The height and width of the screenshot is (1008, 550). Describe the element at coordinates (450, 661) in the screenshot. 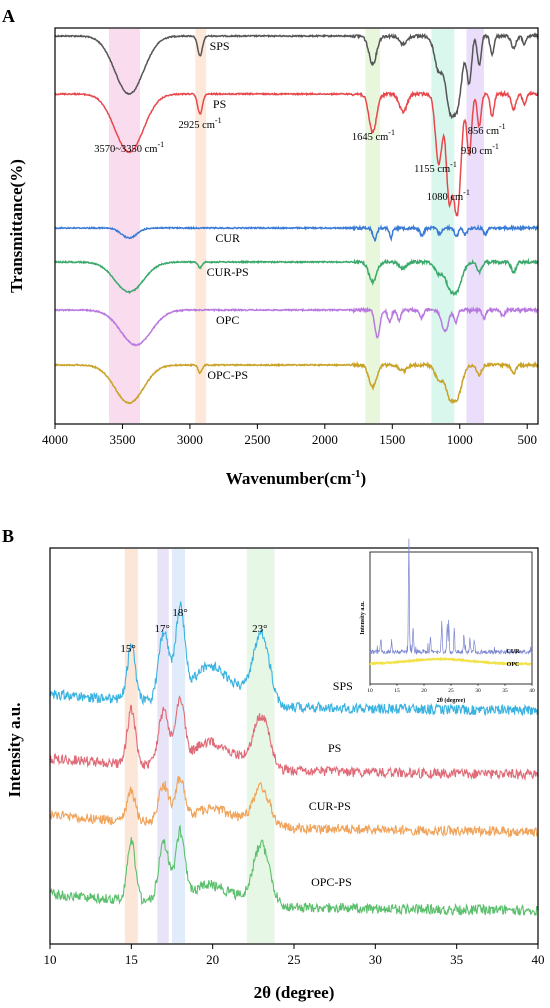

I see `inset-line-opc` at that location.